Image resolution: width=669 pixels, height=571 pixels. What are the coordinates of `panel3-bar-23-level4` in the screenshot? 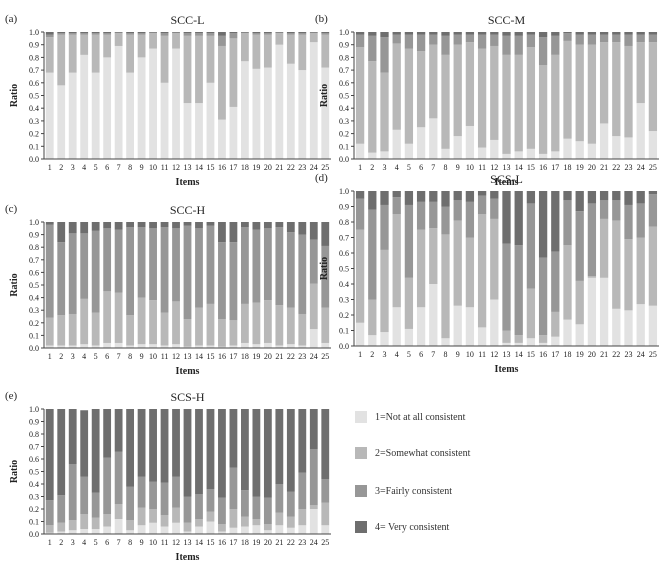 It's located at (302, 228).